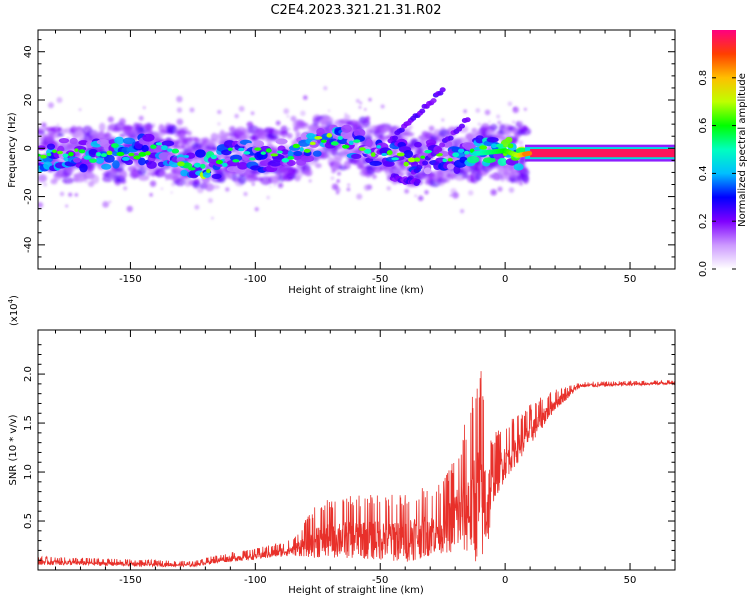 The width and height of the screenshot is (750, 600). I want to click on colorbar-label: Normalized spectral amplitude, so click(742, 150).